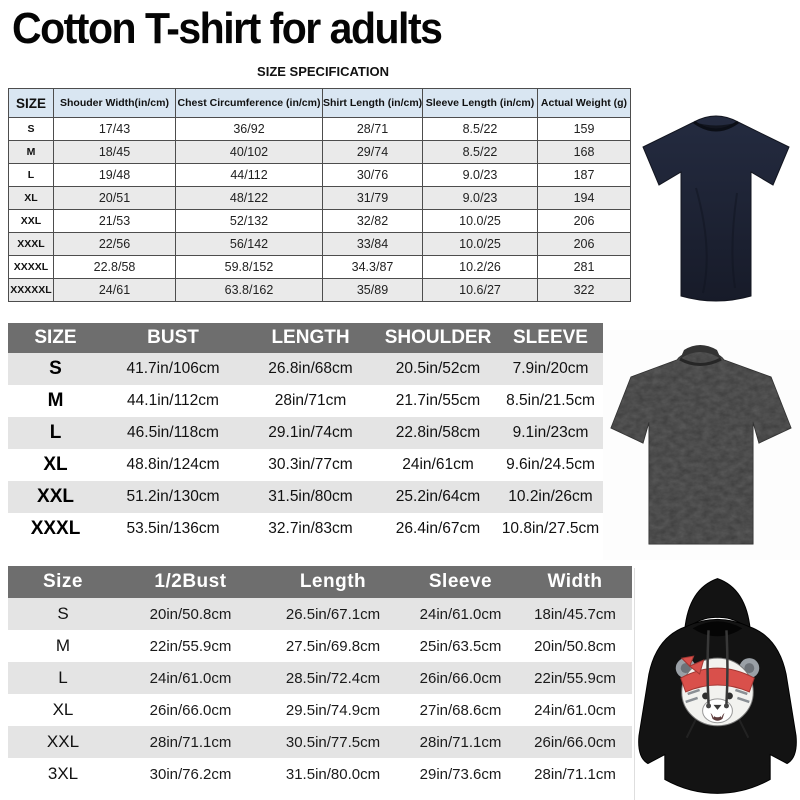 Image resolution: width=800 pixels, height=800 pixels. Describe the element at coordinates (249, 198) in the screenshot. I see `value-cell: 48/122` at that location.